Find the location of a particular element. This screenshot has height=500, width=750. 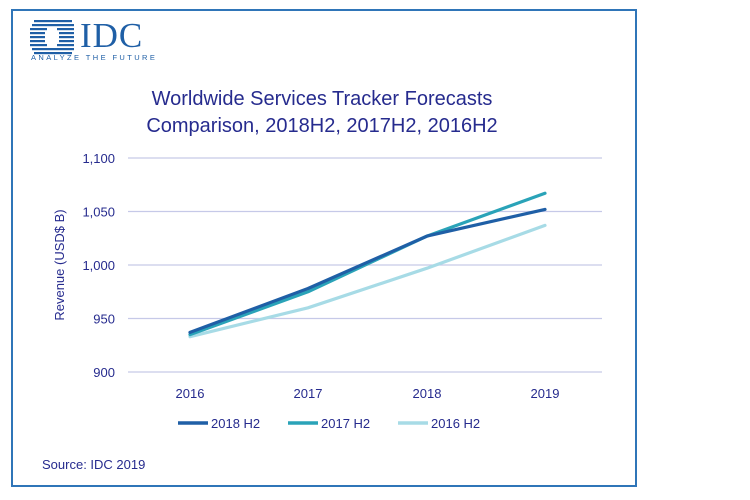

source-note: Source: IDC 2019 is located at coordinates (94, 464).